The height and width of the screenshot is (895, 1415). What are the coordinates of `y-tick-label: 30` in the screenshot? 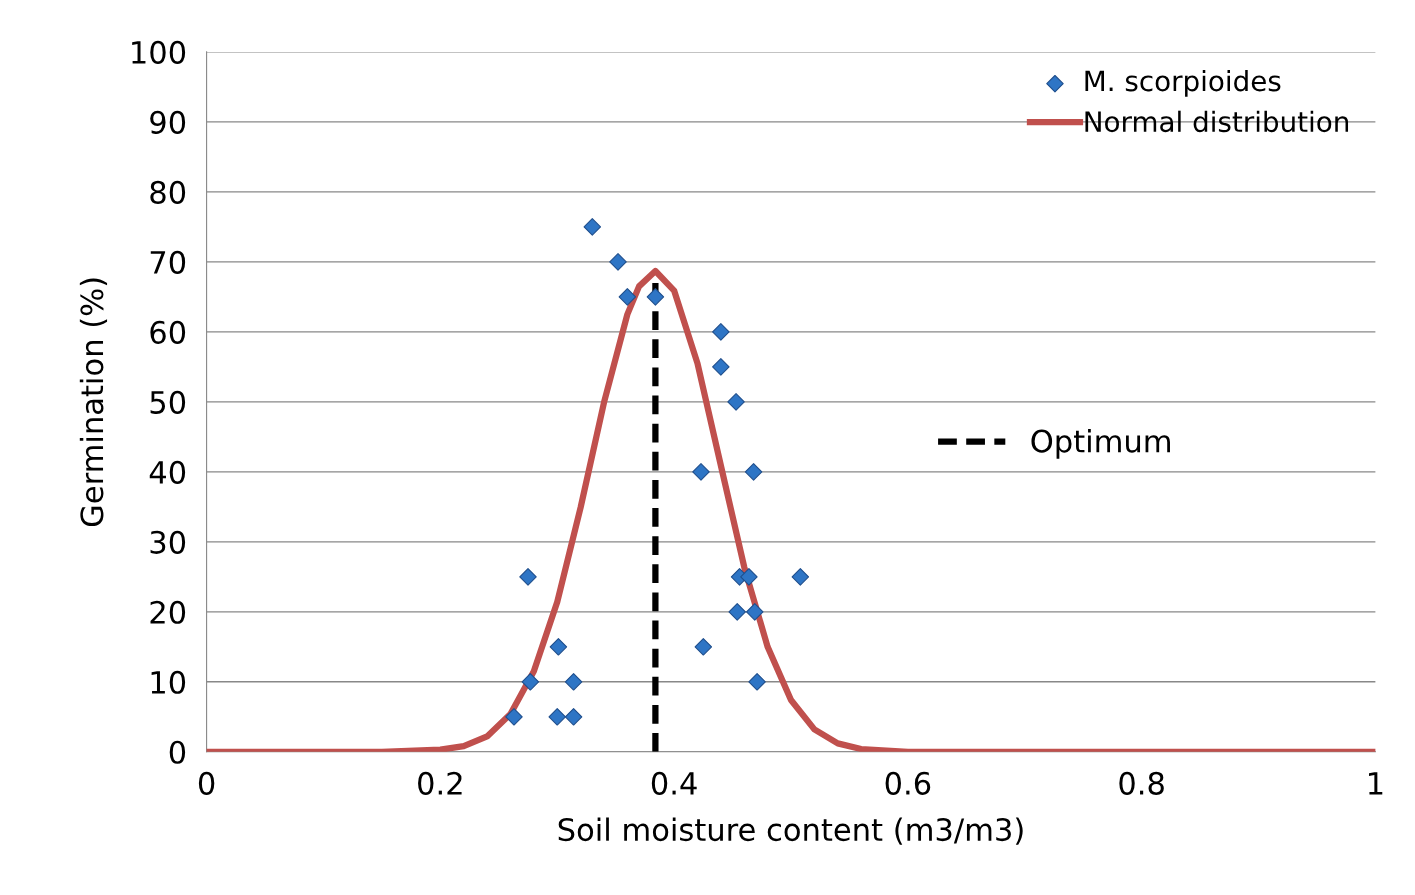 It's located at (168, 542).